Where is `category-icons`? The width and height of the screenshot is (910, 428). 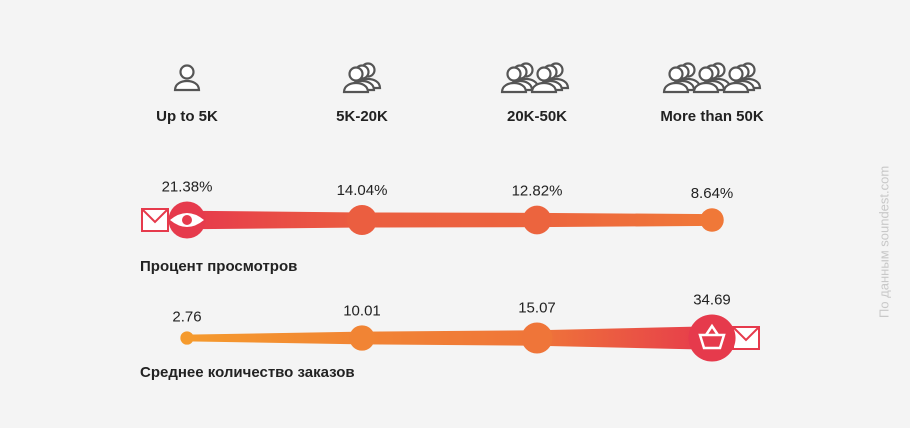 category-icons is located at coordinates (466, 78).